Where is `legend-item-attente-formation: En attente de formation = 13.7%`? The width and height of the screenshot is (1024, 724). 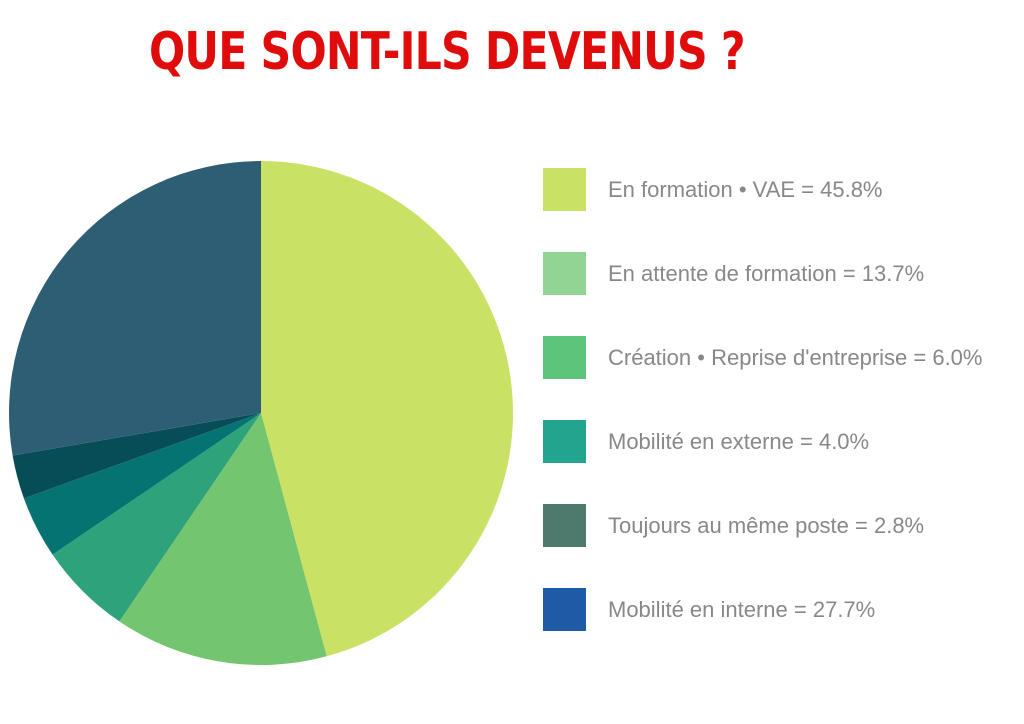
legend-item-attente-formation: En attente de formation = 13.7% is located at coordinates (783, 274).